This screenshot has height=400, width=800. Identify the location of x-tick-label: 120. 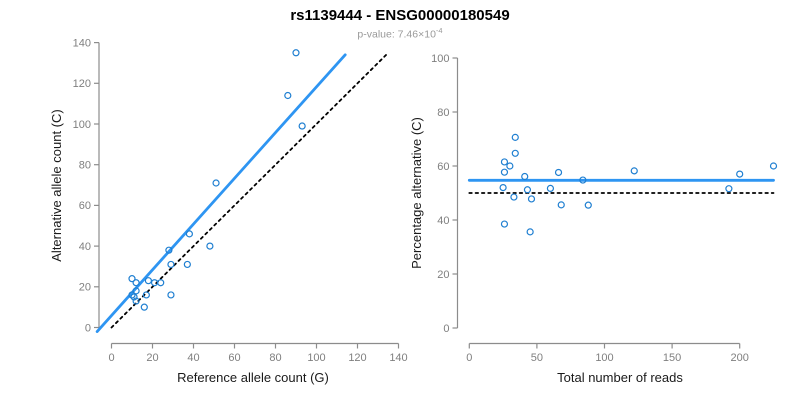
(357, 358).